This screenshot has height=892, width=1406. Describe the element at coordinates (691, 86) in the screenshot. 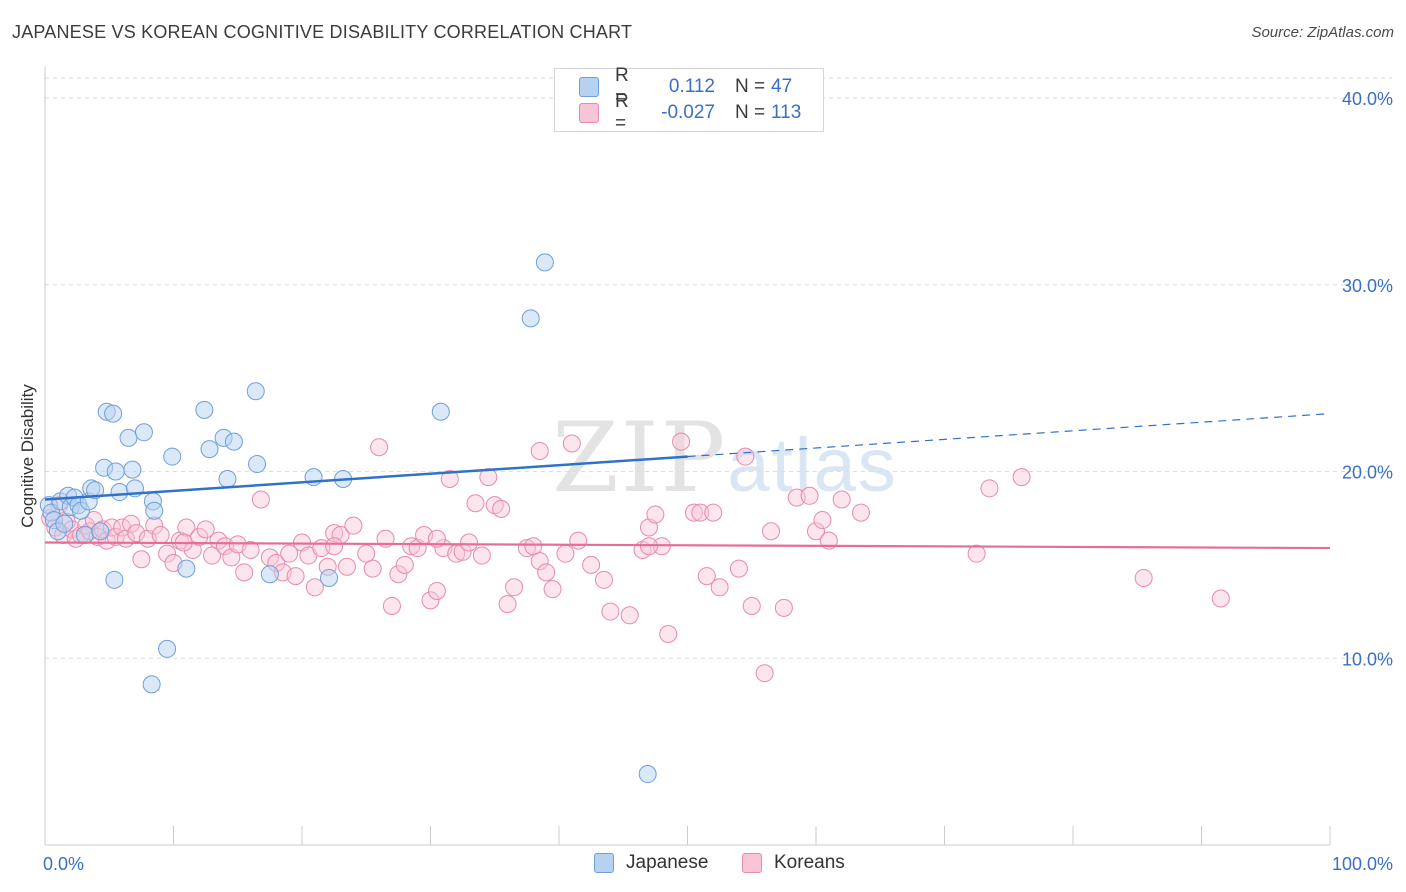

I see `r-value: 0.112` at that location.